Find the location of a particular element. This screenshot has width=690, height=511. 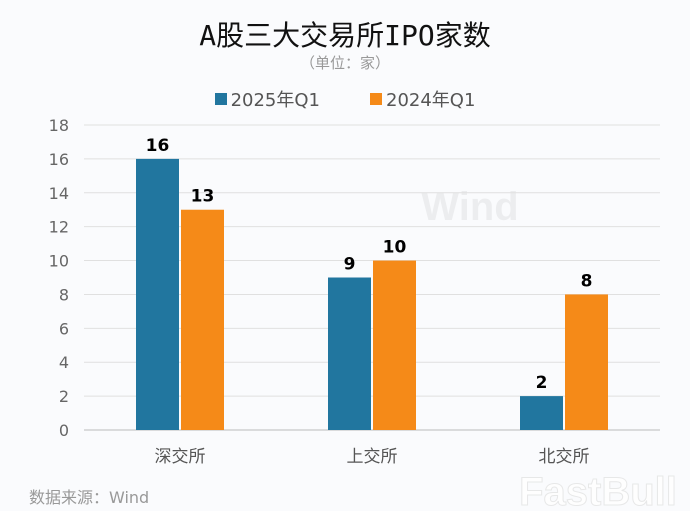

y-tick-label: 0 is located at coordinates (64, 430).